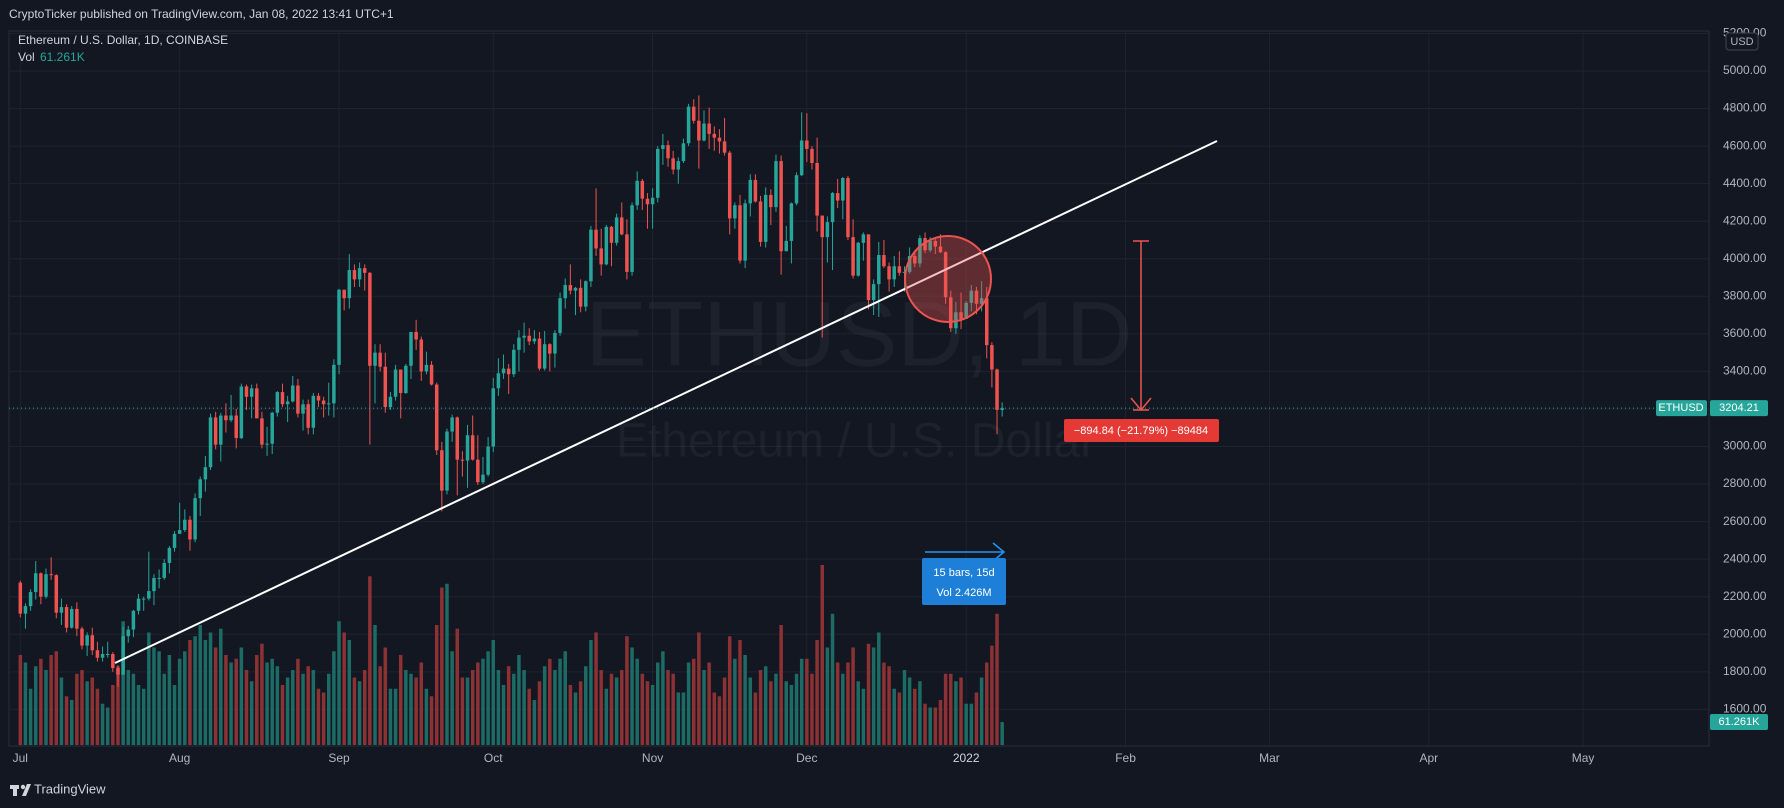 Image resolution: width=1784 pixels, height=808 pixels. What do you see at coordinates (70, 788) in the screenshot?
I see `brand-name: TradingView` at bounding box center [70, 788].